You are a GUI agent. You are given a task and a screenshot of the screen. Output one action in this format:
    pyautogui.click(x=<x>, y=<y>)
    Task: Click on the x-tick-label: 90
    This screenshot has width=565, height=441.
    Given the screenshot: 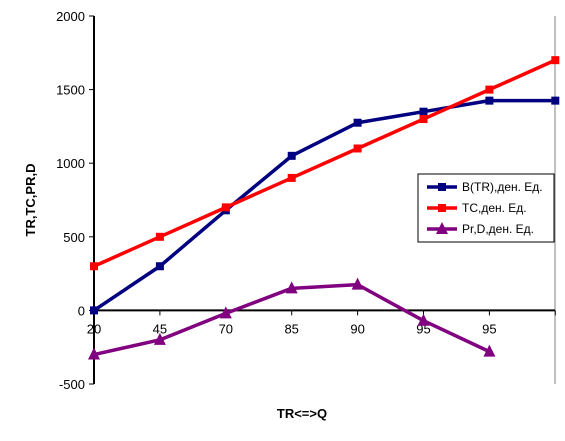 What is the action you would take?
    pyautogui.click(x=357, y=328)
    